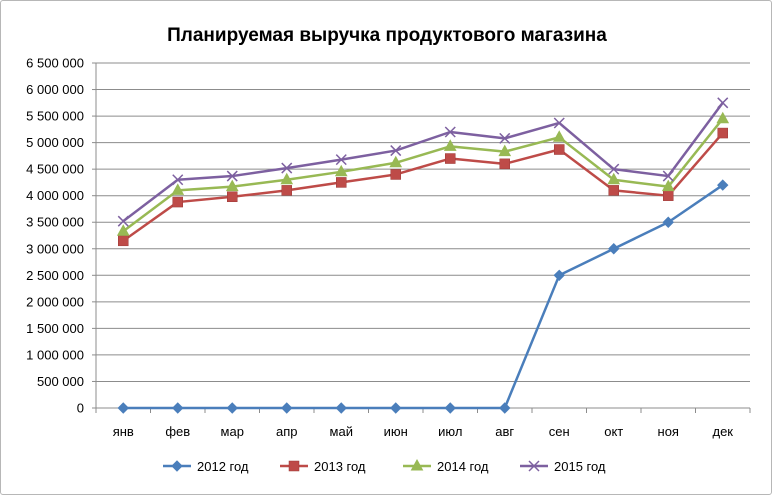 This screenshot has width=772, height=495. What do you see at coordinates (463, 466) in the screenshot?
I see `legend-label-3: 2014 год` at bounding box center [463, 466].